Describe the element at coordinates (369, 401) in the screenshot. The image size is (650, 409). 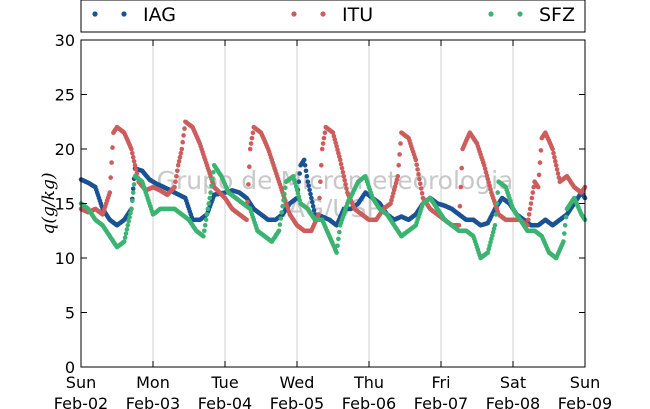
I see `x-tick-label-date: Feb-06` at that location.